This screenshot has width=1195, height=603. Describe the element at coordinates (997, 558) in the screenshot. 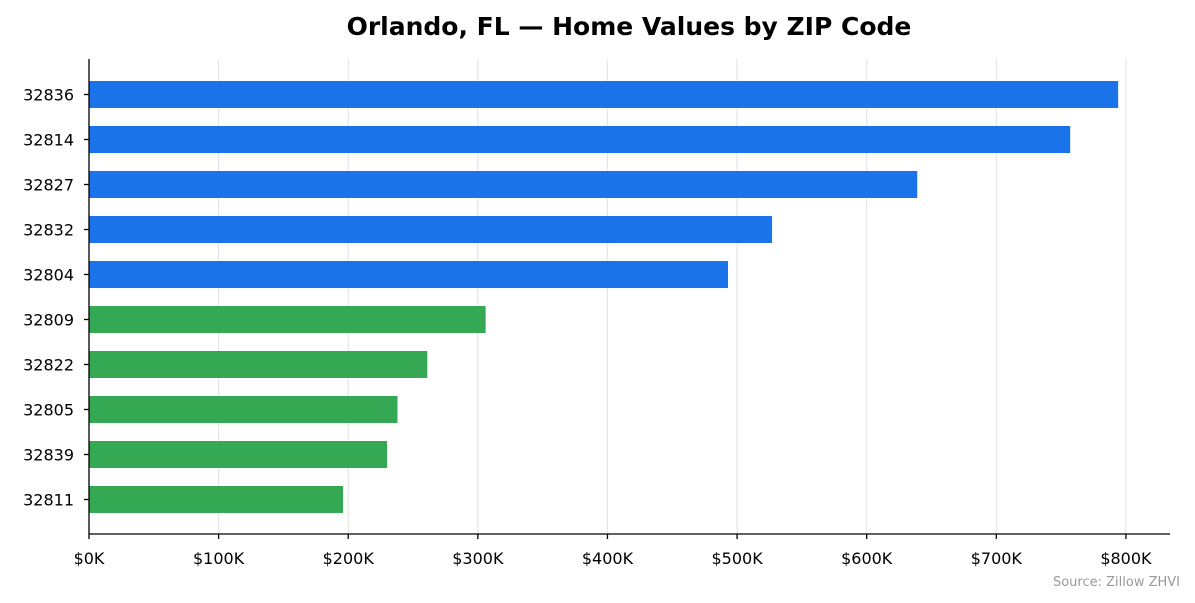

I see `x-tick-label: $700K` at that location.